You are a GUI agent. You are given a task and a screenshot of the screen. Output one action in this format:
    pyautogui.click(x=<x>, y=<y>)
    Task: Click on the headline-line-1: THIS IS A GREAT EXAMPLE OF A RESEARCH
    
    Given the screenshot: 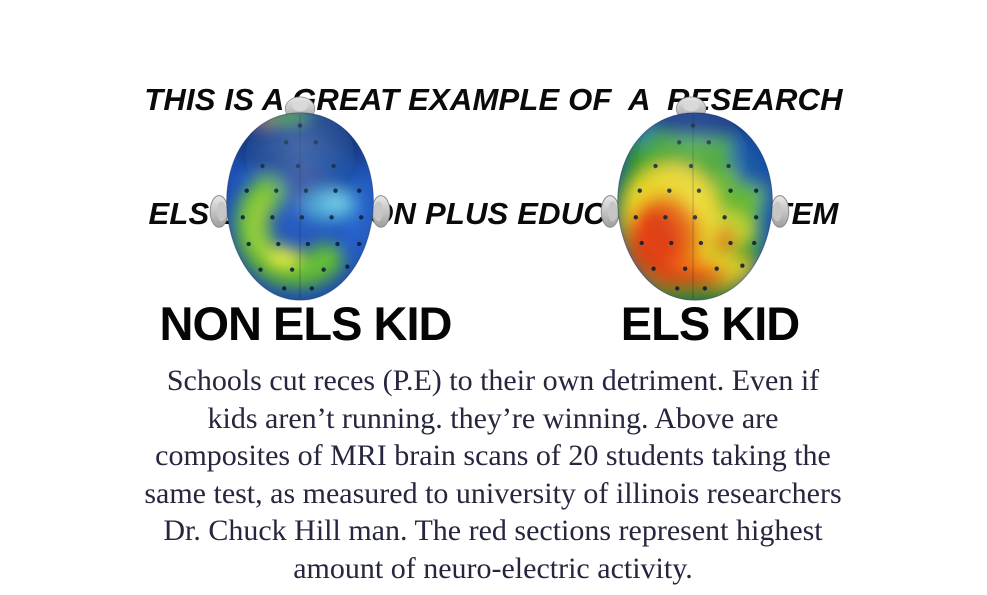 What is the action you would take?
    pyautogui.click(x=493, y=99)
    